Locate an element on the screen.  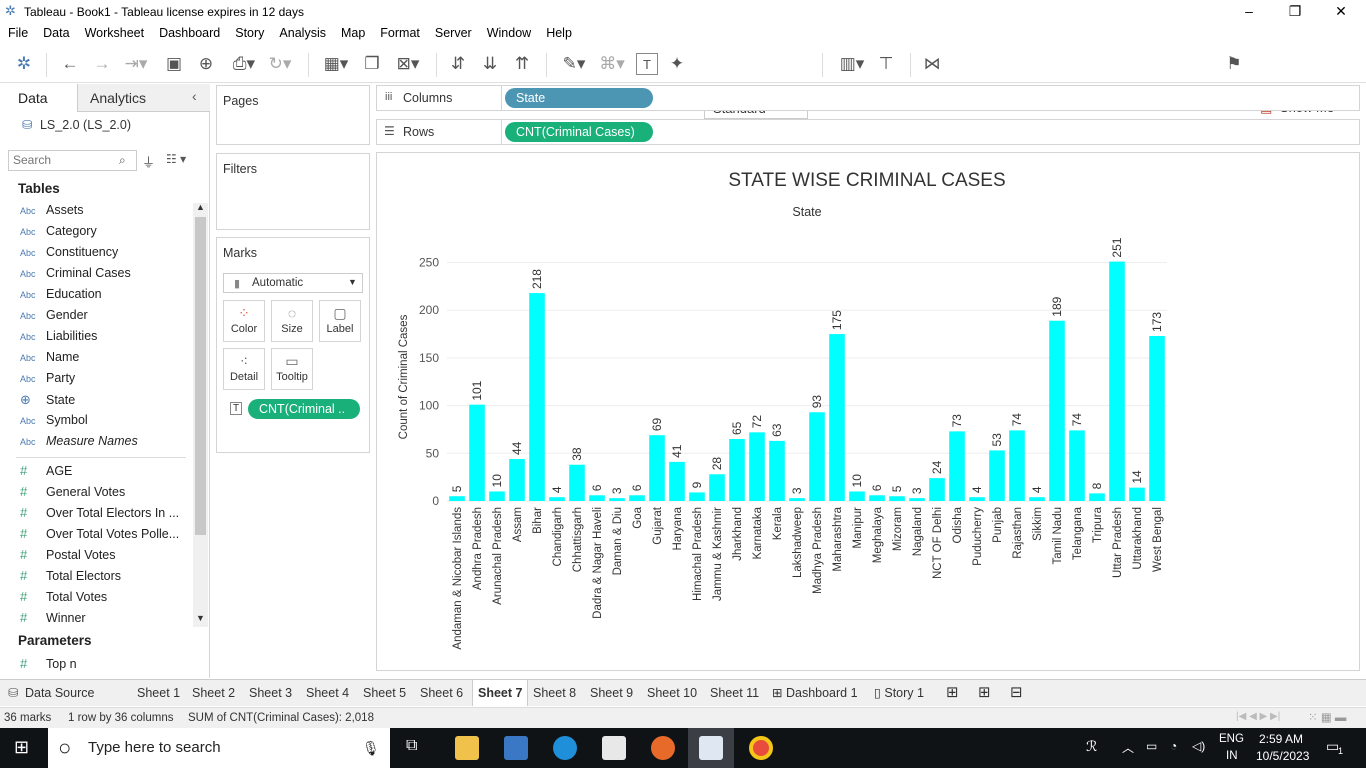
field-measure: # AGE is located at coordinates (46, 473).